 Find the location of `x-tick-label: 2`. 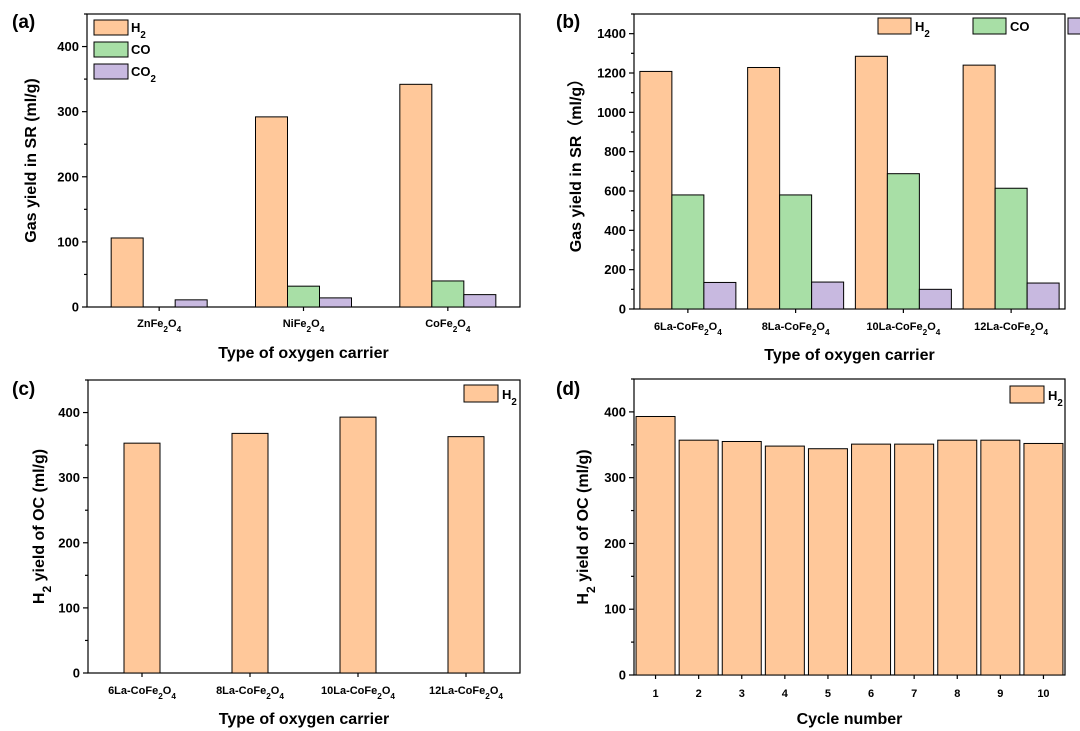

x-tick-label: 2 is located at coordinates (699, 694).